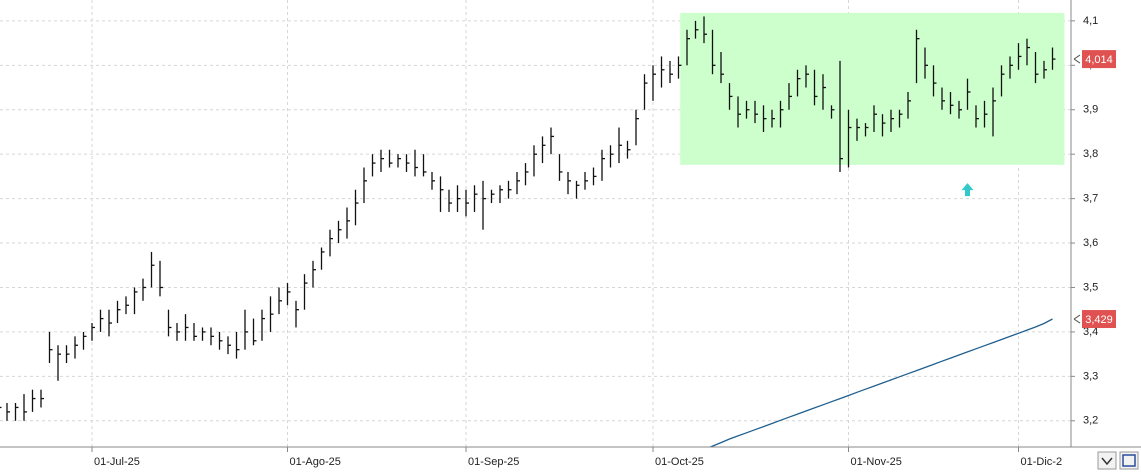 The width and height of the screenshot is (1141, 473). I want to click on y-tick-label: 3,8, so click(1090, 154).